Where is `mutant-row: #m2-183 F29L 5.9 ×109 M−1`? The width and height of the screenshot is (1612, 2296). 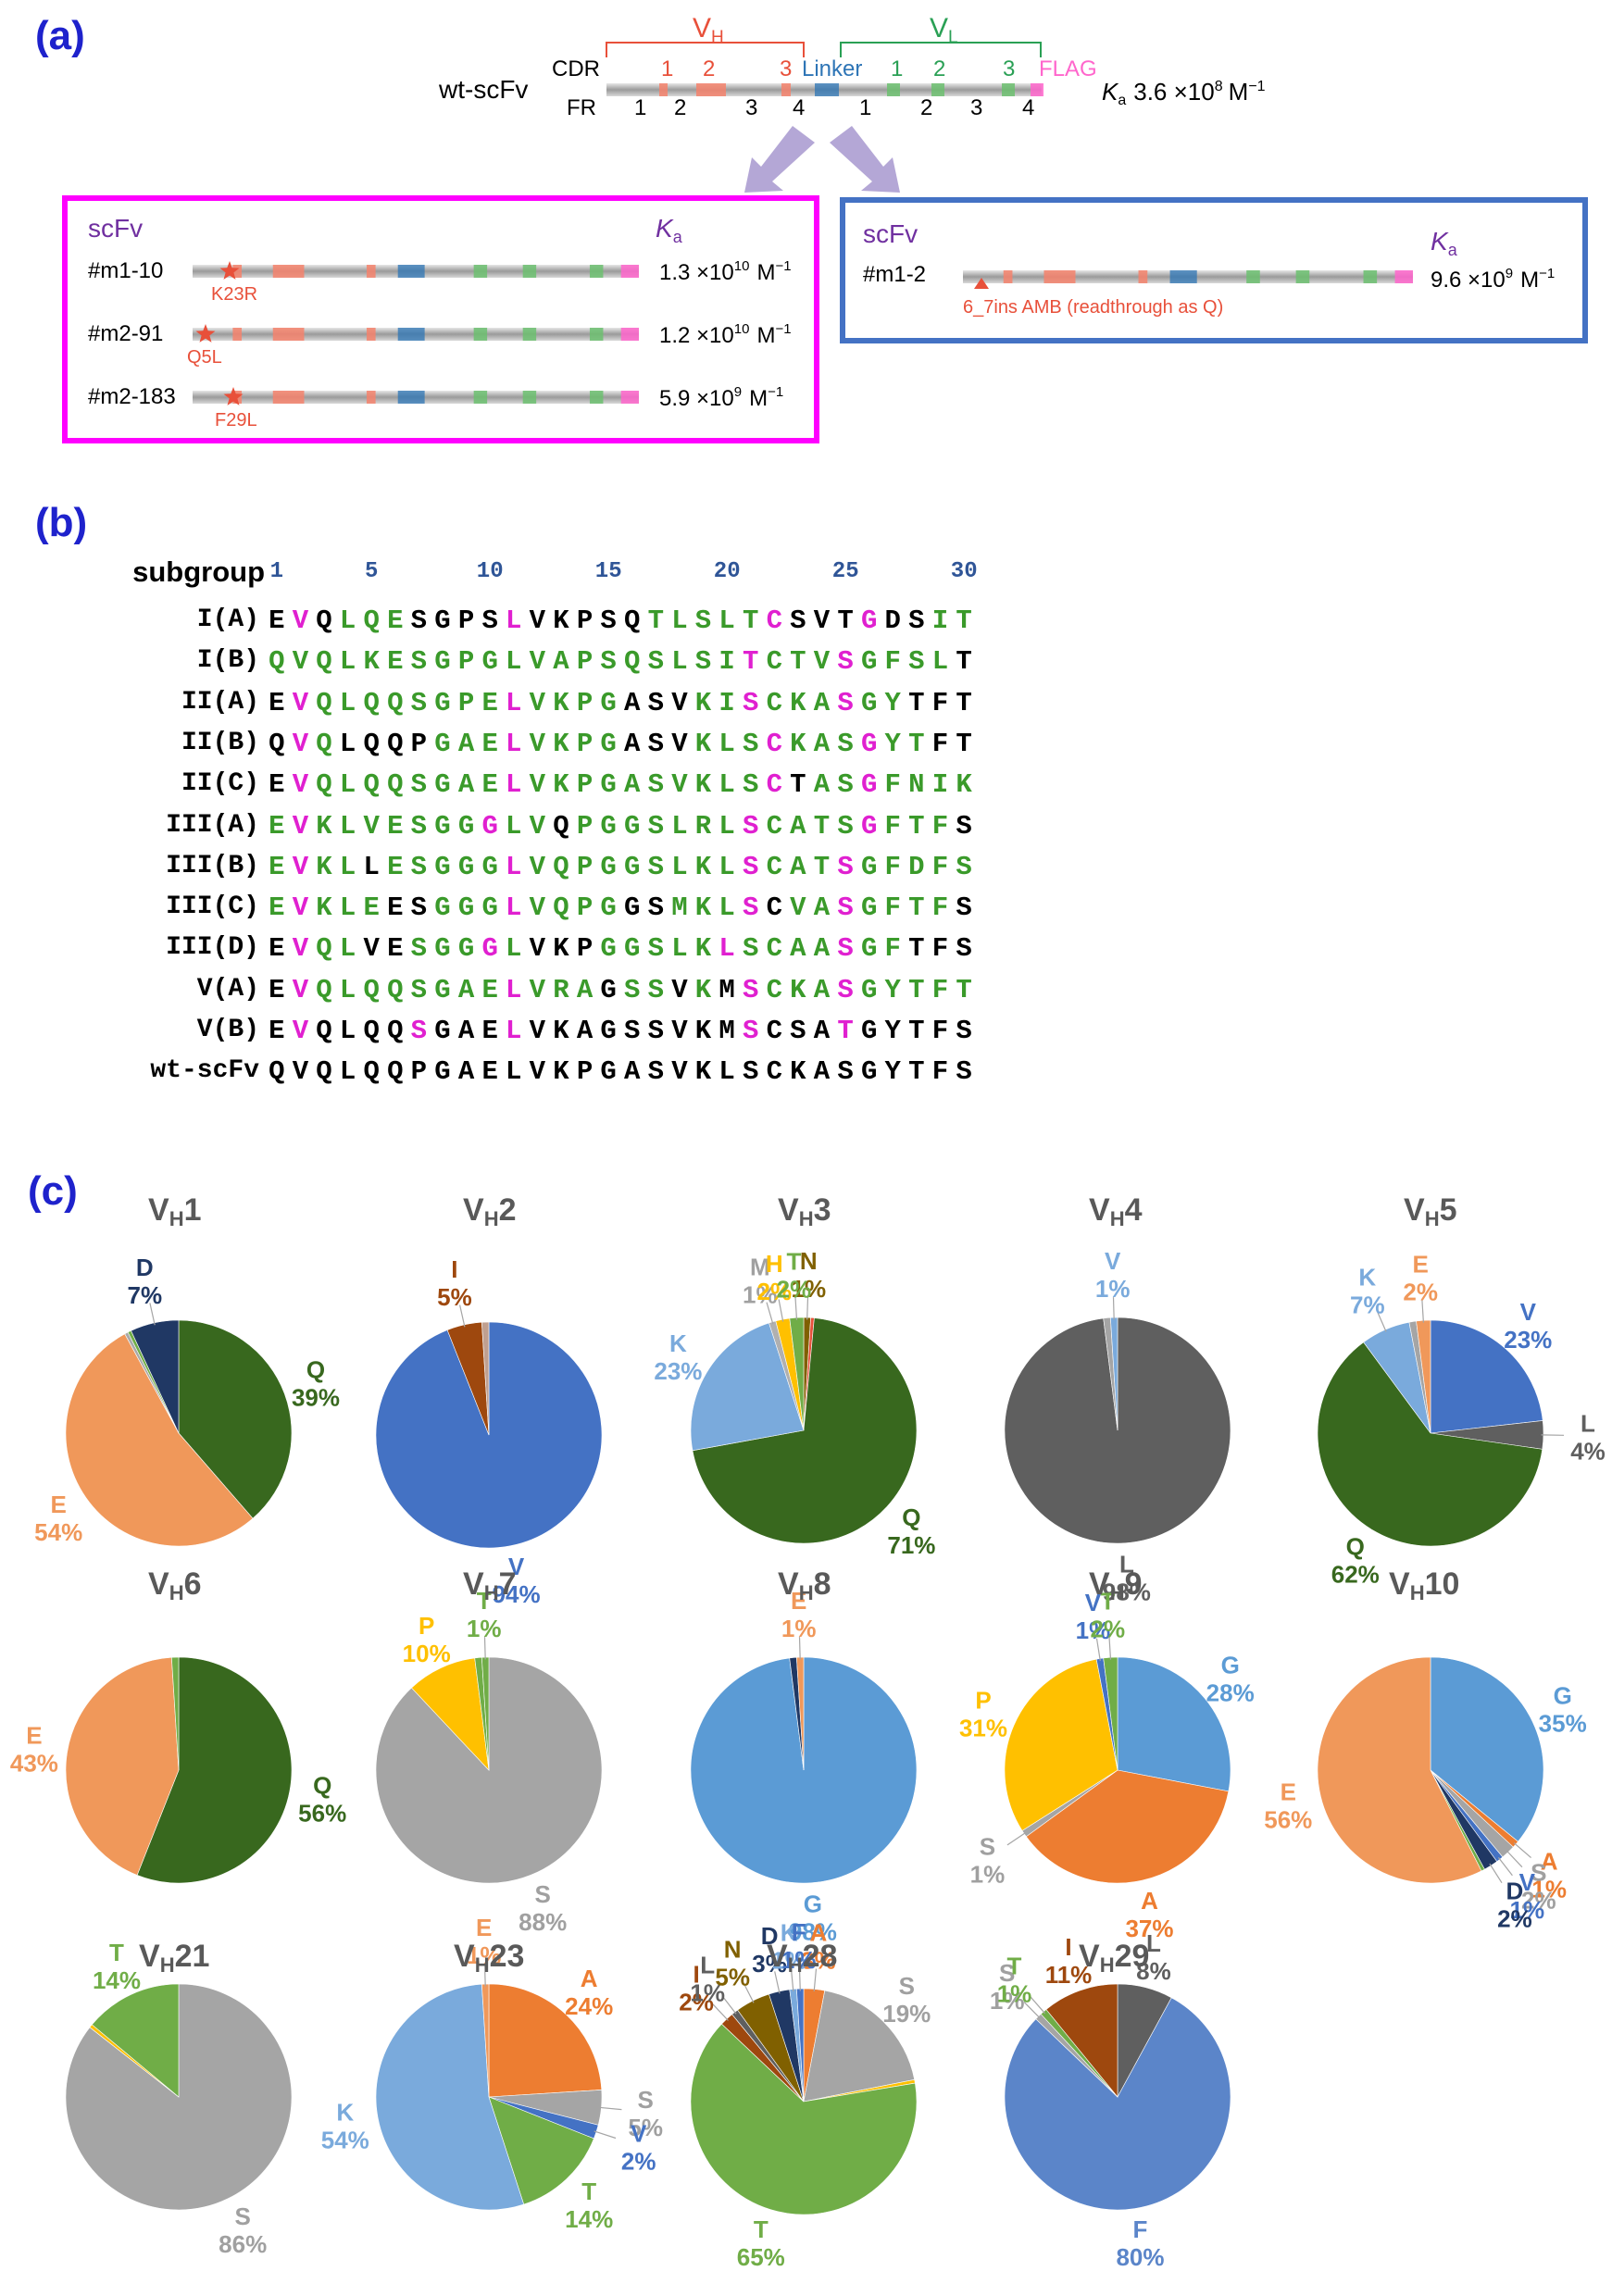 mutant-row: #m2-183 F29L 5.9 ×109 M−1 is located at coordinates (435, 407).